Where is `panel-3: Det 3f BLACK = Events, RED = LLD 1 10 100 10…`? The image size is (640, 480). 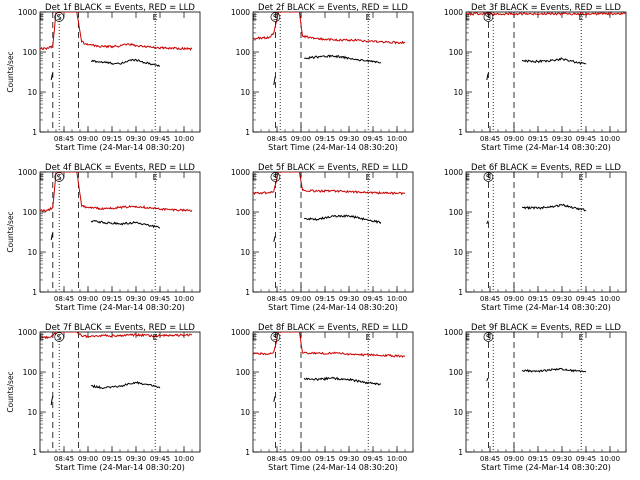 panel-3: Det 3f BLACK = Events, RED = LLD 1 10 100 10… is located at coordinates (535, 77).